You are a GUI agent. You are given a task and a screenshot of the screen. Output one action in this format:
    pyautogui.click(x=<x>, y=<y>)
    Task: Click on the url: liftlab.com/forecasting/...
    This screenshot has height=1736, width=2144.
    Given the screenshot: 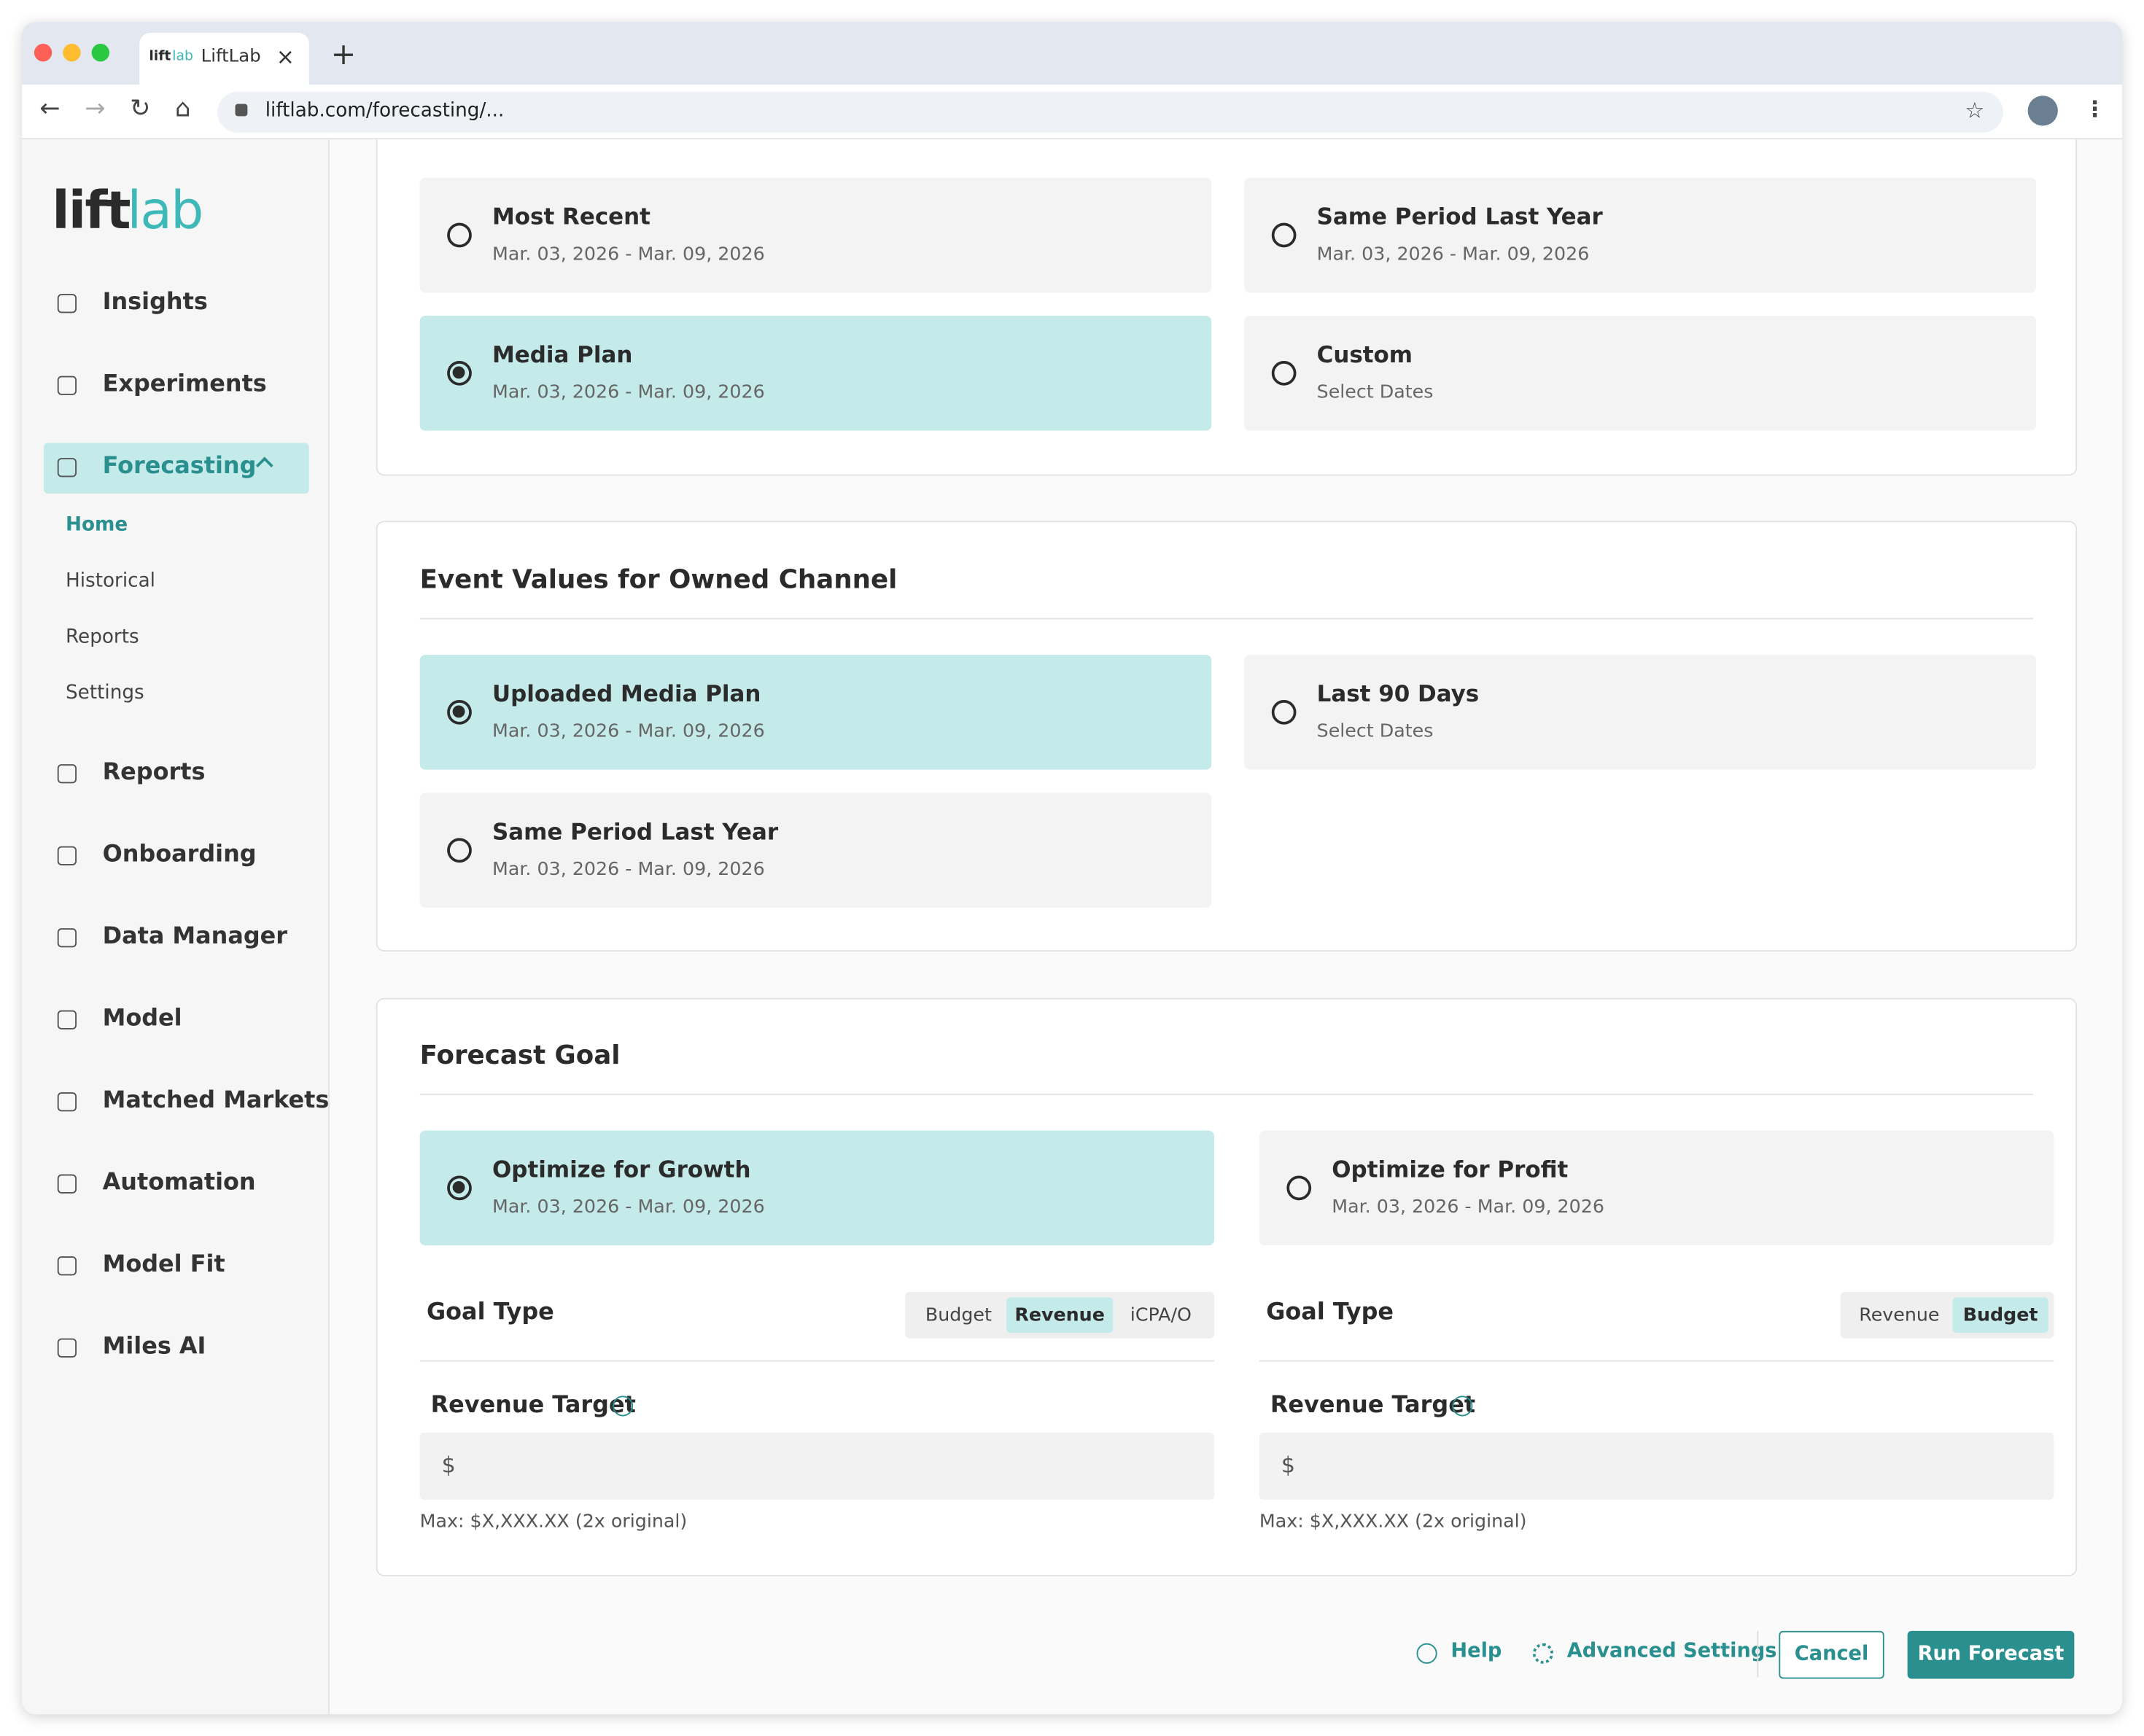 What is the action you would take?
    pyautogui.click(x=385, y=111)
    